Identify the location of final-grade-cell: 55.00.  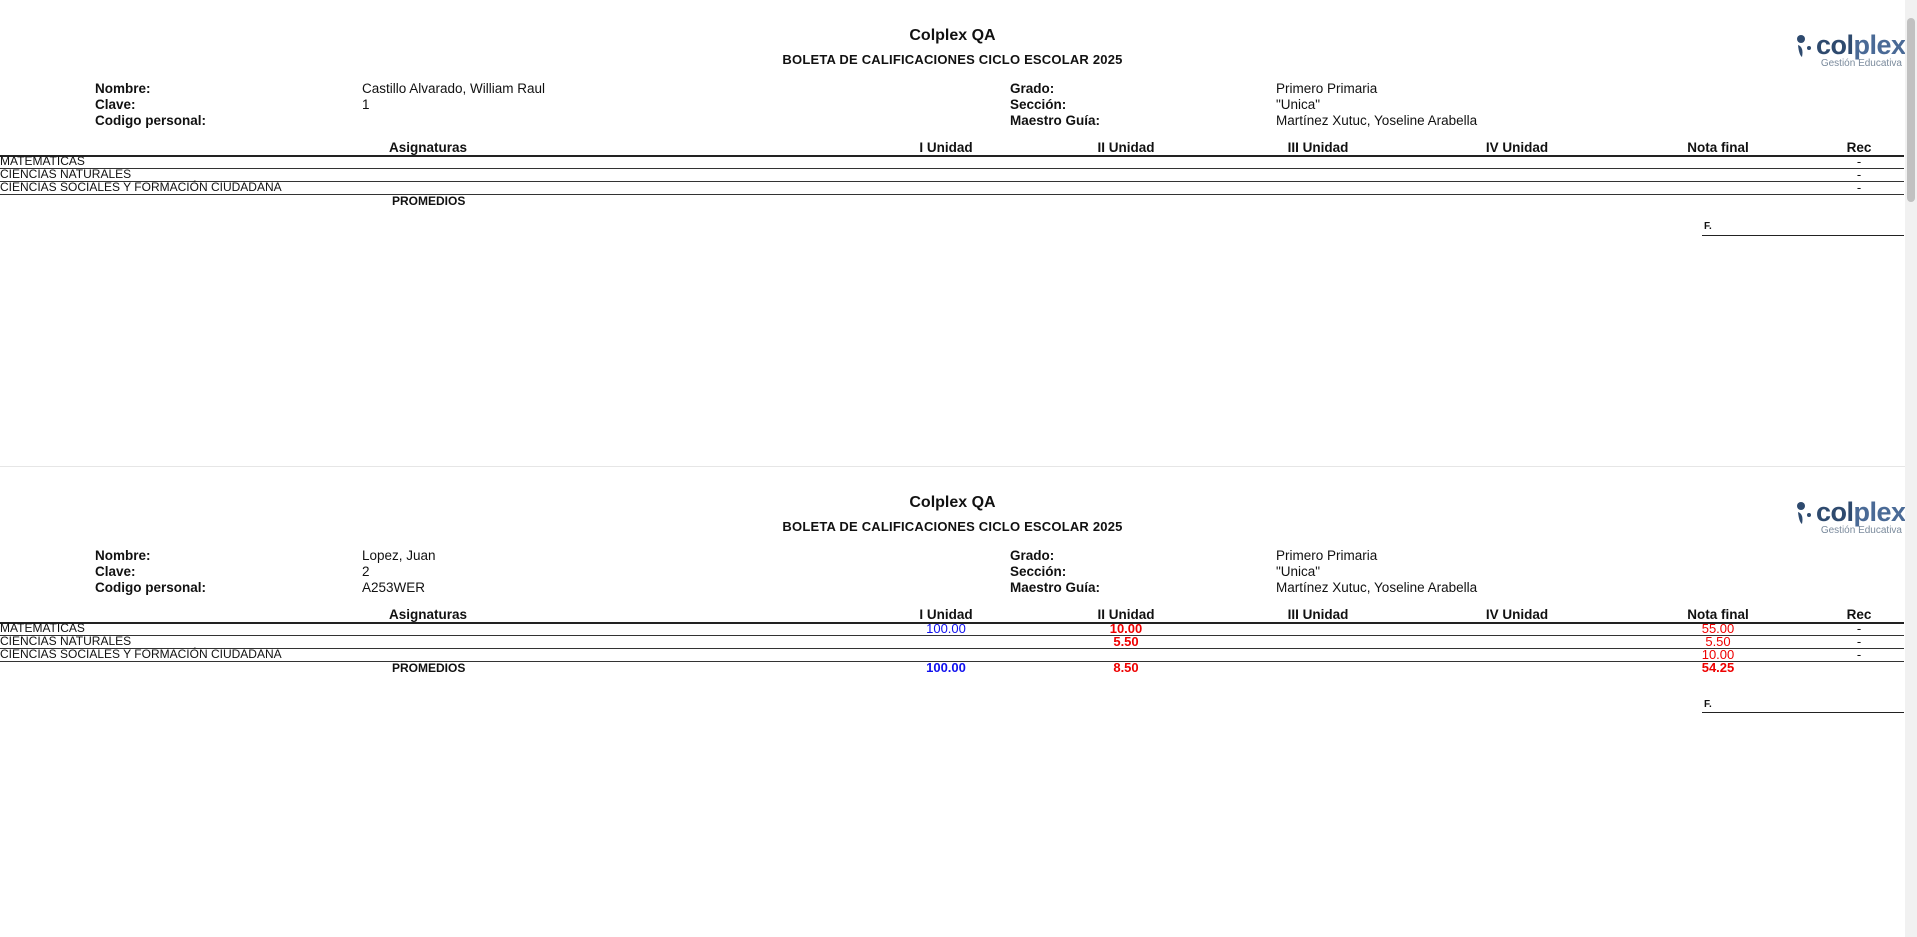
(1718, 628).